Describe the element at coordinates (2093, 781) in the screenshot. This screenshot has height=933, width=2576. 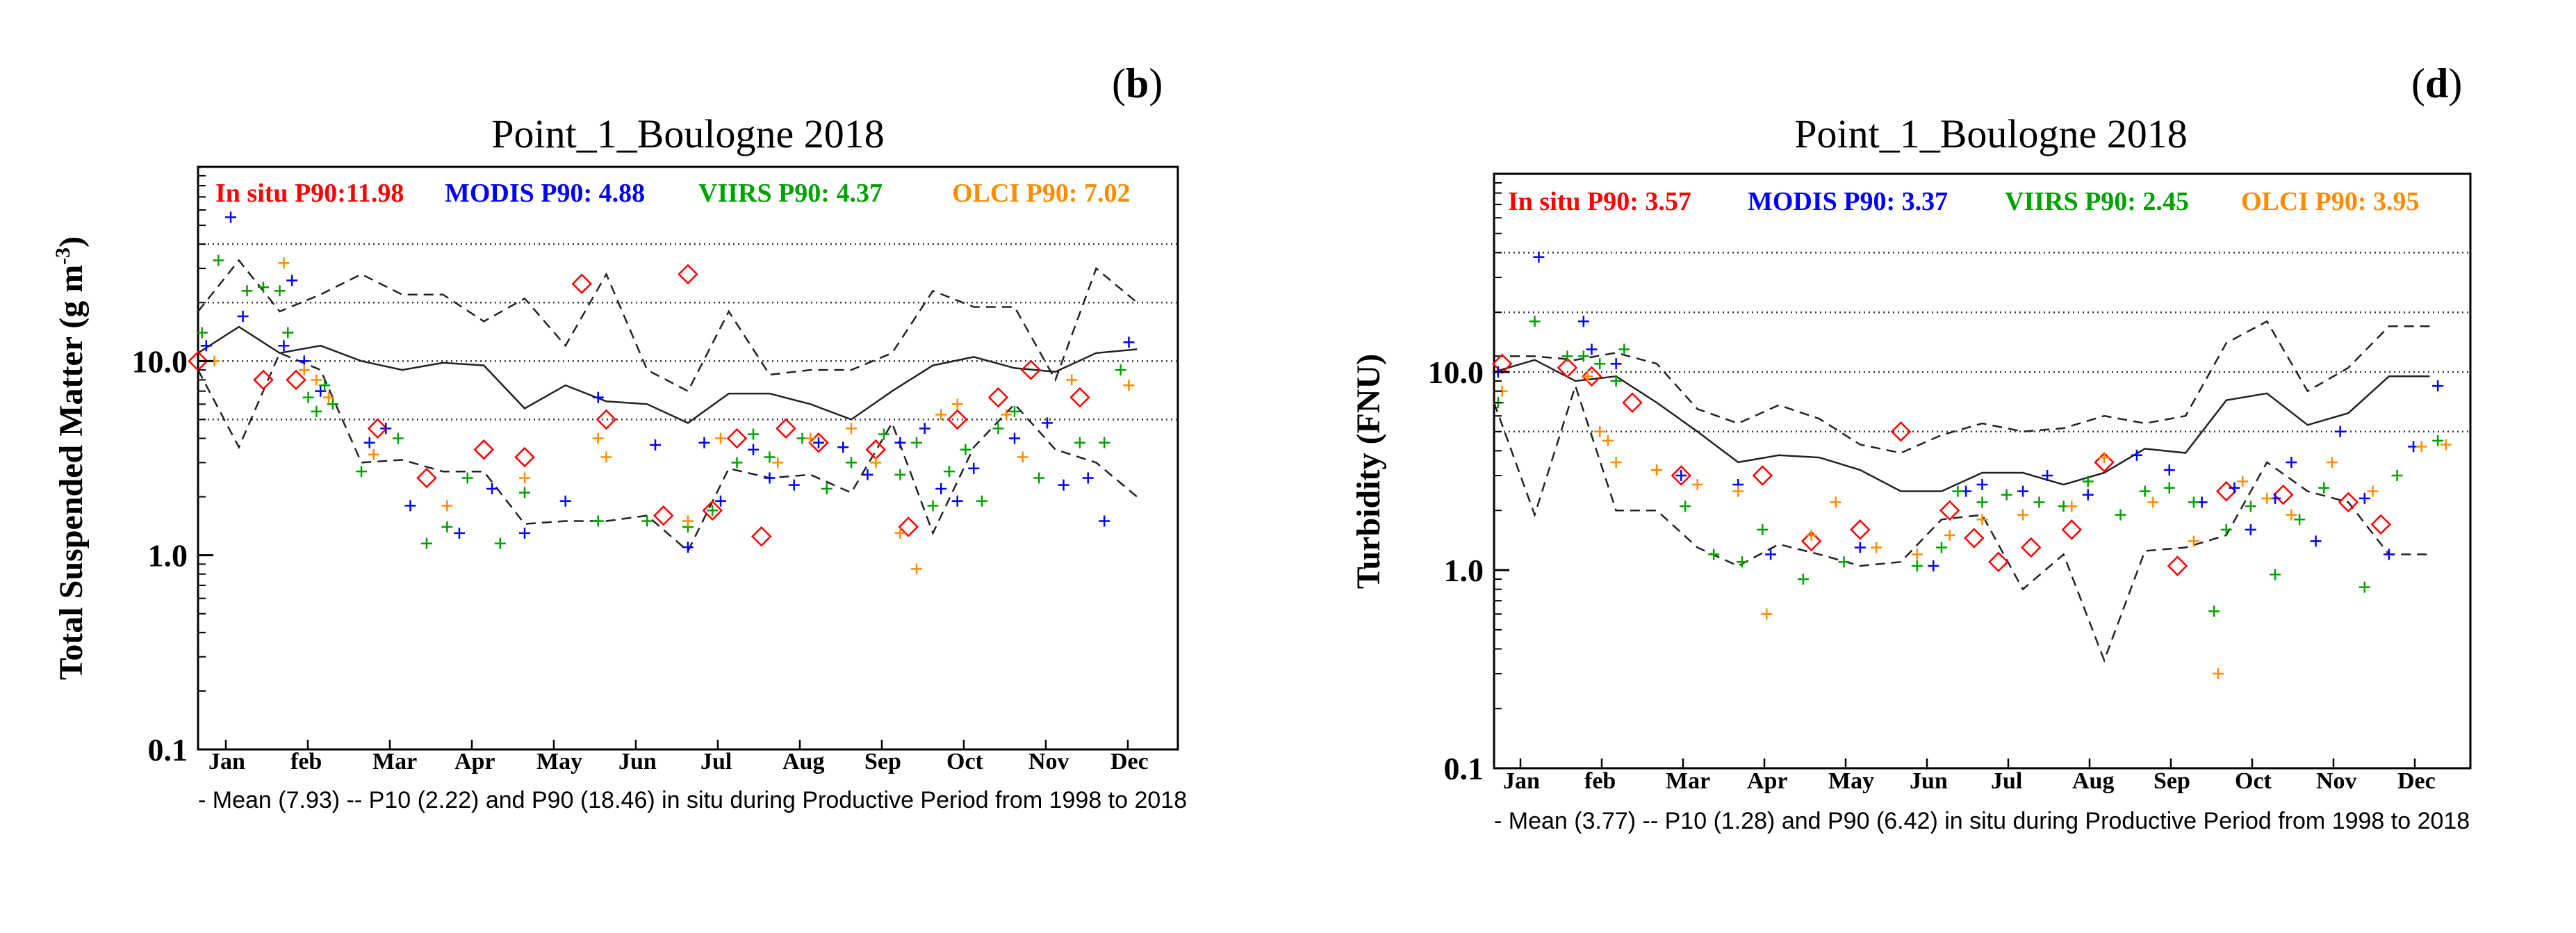
I see `x-tick-label: Aug` at that location.